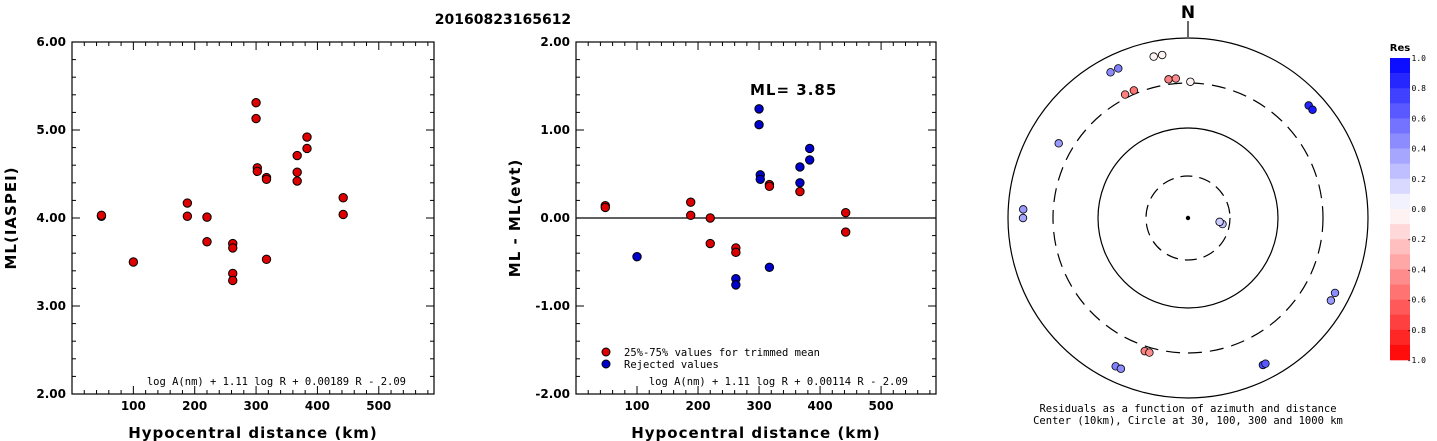 The image size is (1437, 441). Describe the element at coordinates (51, 218) in the screenshot. I see `y-tick-label: 4.00` at that location.